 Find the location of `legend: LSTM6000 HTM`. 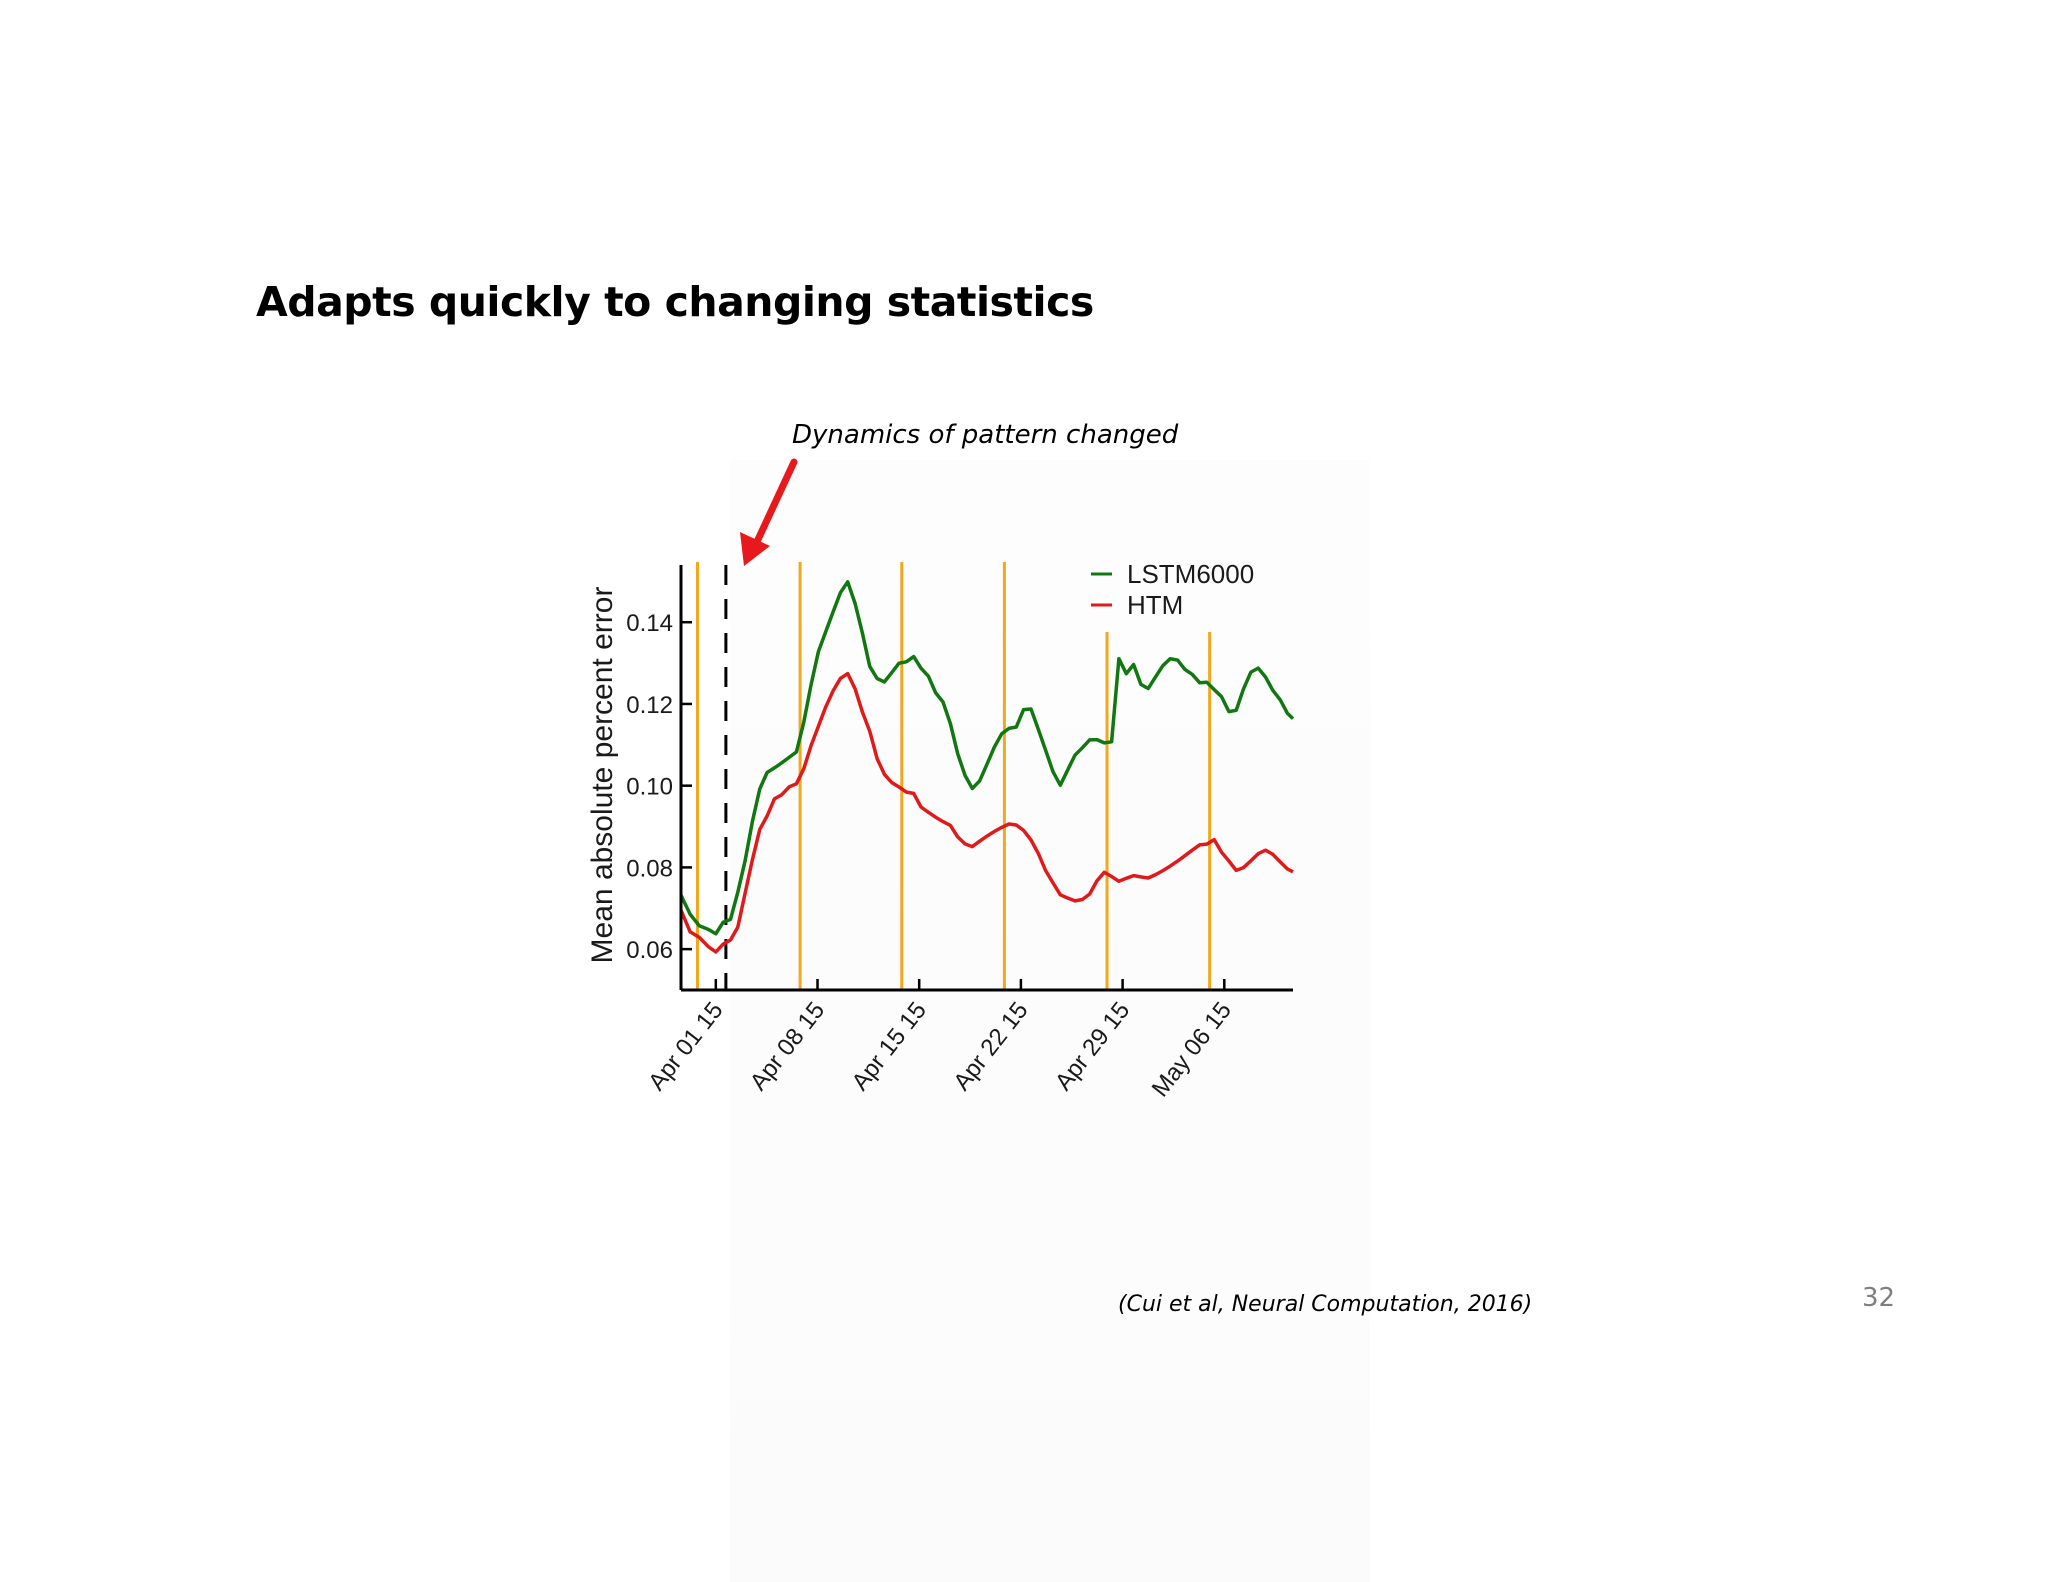

legend: LSTM6000 HTM is located at coordinates (1172, 589).